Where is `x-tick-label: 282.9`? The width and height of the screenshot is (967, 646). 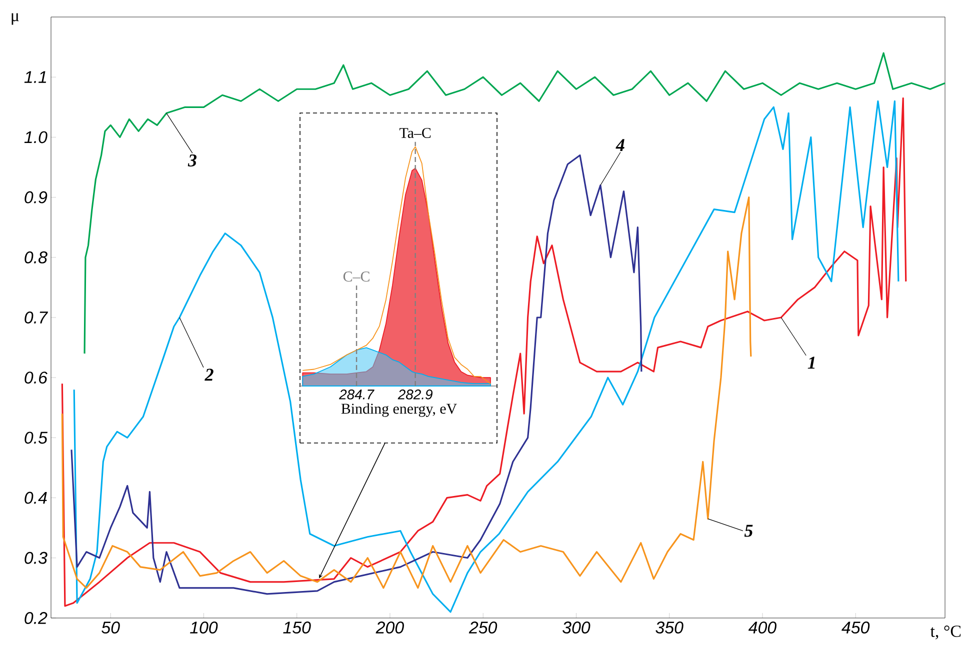
x-tick-label: 282.9 is located at coordinates (415, 395).